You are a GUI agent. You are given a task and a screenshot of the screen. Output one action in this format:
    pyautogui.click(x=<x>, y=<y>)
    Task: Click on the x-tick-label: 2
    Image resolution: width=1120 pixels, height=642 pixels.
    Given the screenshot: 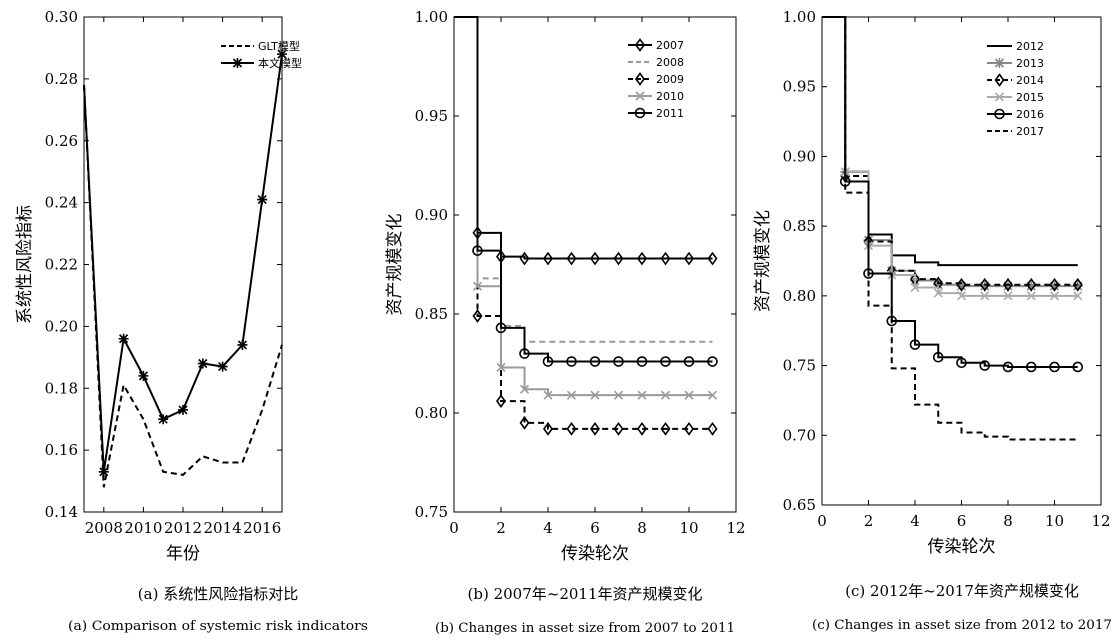 What is the action you would take?
    pyautogui.click(x=501, y=528)
    